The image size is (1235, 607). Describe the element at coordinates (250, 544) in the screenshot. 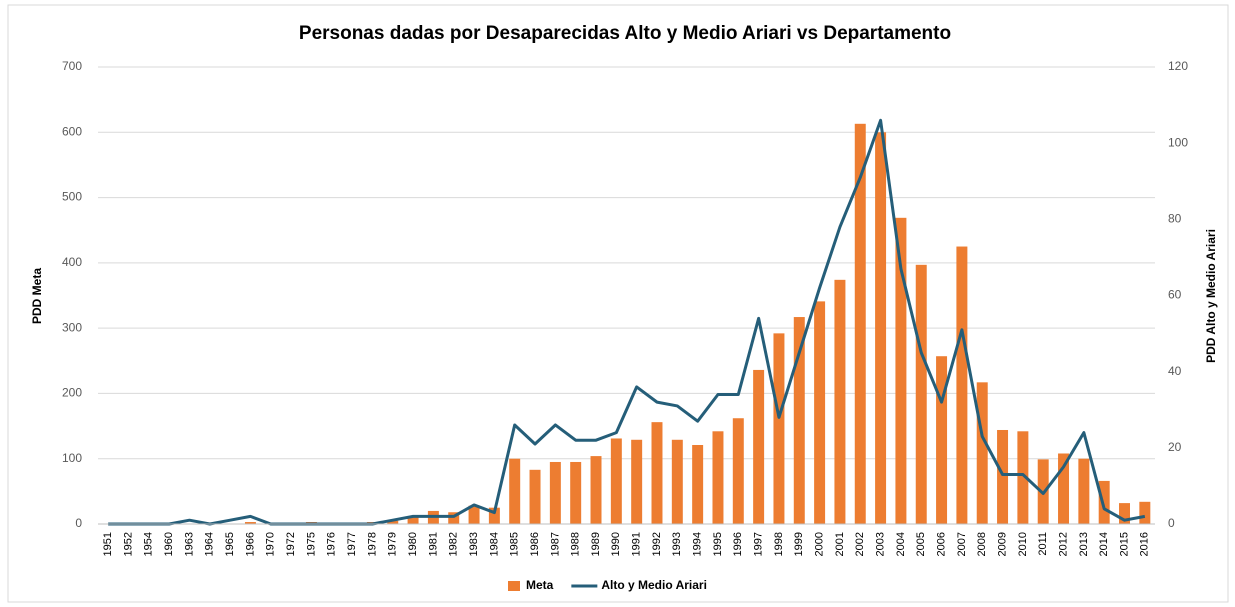

I see `x-tick-label: 1966` at that location.